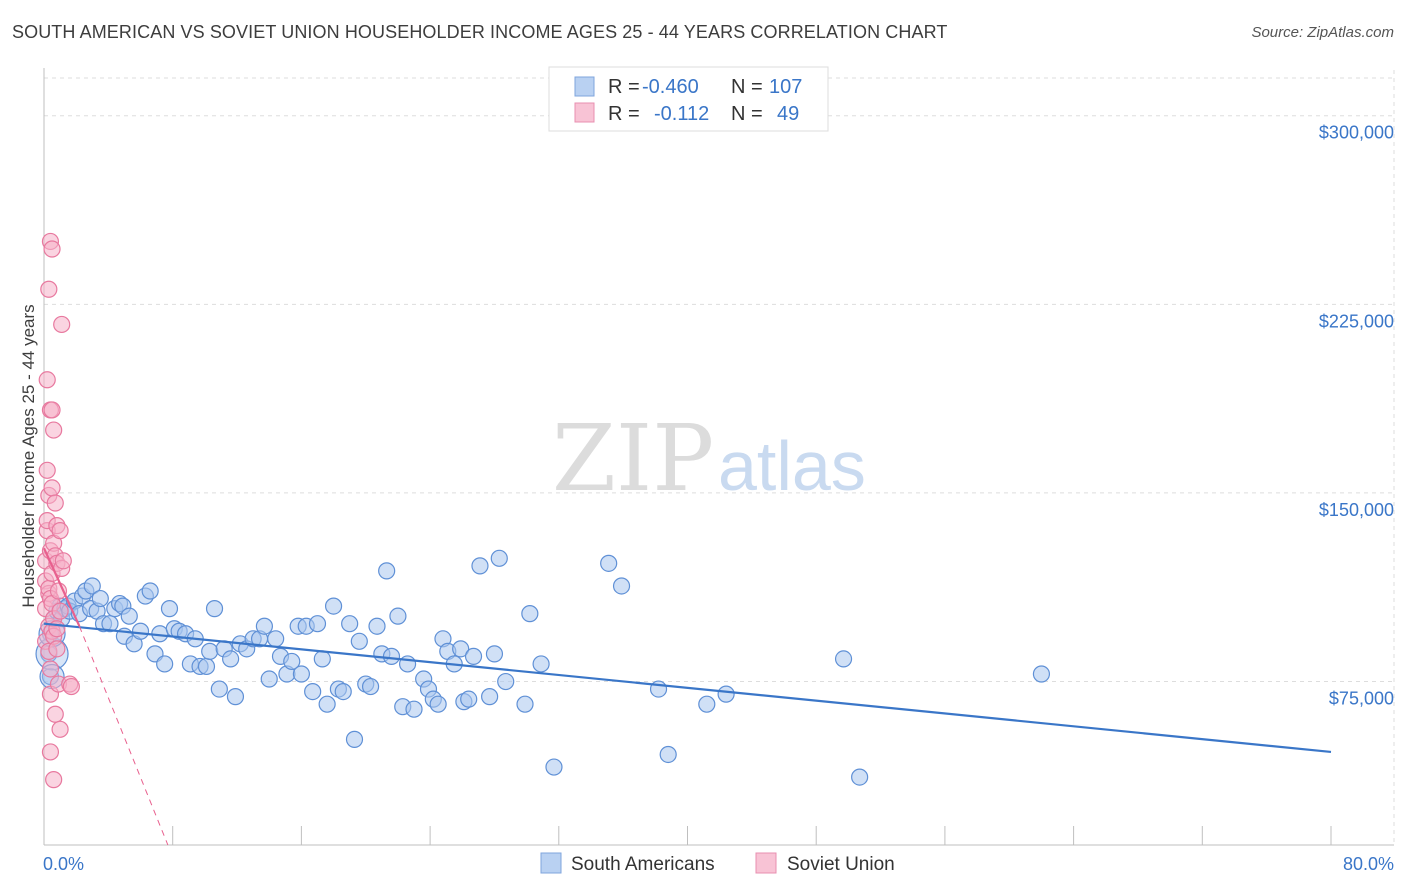 The width and height of the screenshot is (1406, 892). Describe the element at coordinates (1356, 416) in the screenshot. I see `y-tick-labels: $75,000 $150,000 $225,000 $300,000` at that location.